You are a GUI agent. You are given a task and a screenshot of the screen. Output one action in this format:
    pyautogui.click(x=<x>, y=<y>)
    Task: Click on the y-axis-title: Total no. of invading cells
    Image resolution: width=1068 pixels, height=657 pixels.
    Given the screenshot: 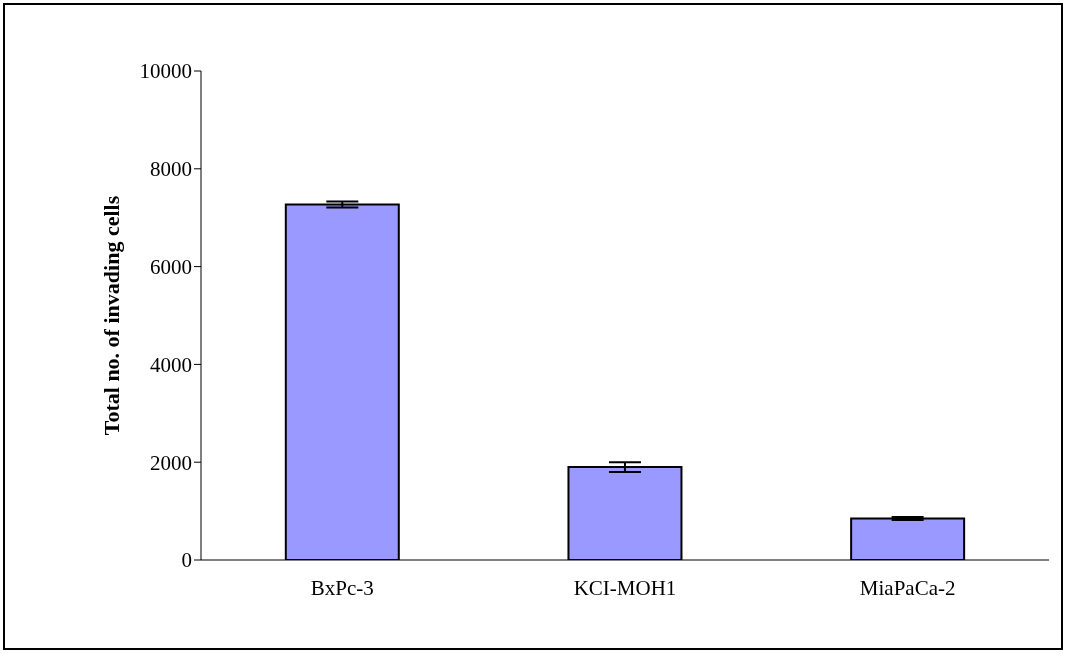 What is the action you would take?
    pyautogui.click(x=111, y=315)
    